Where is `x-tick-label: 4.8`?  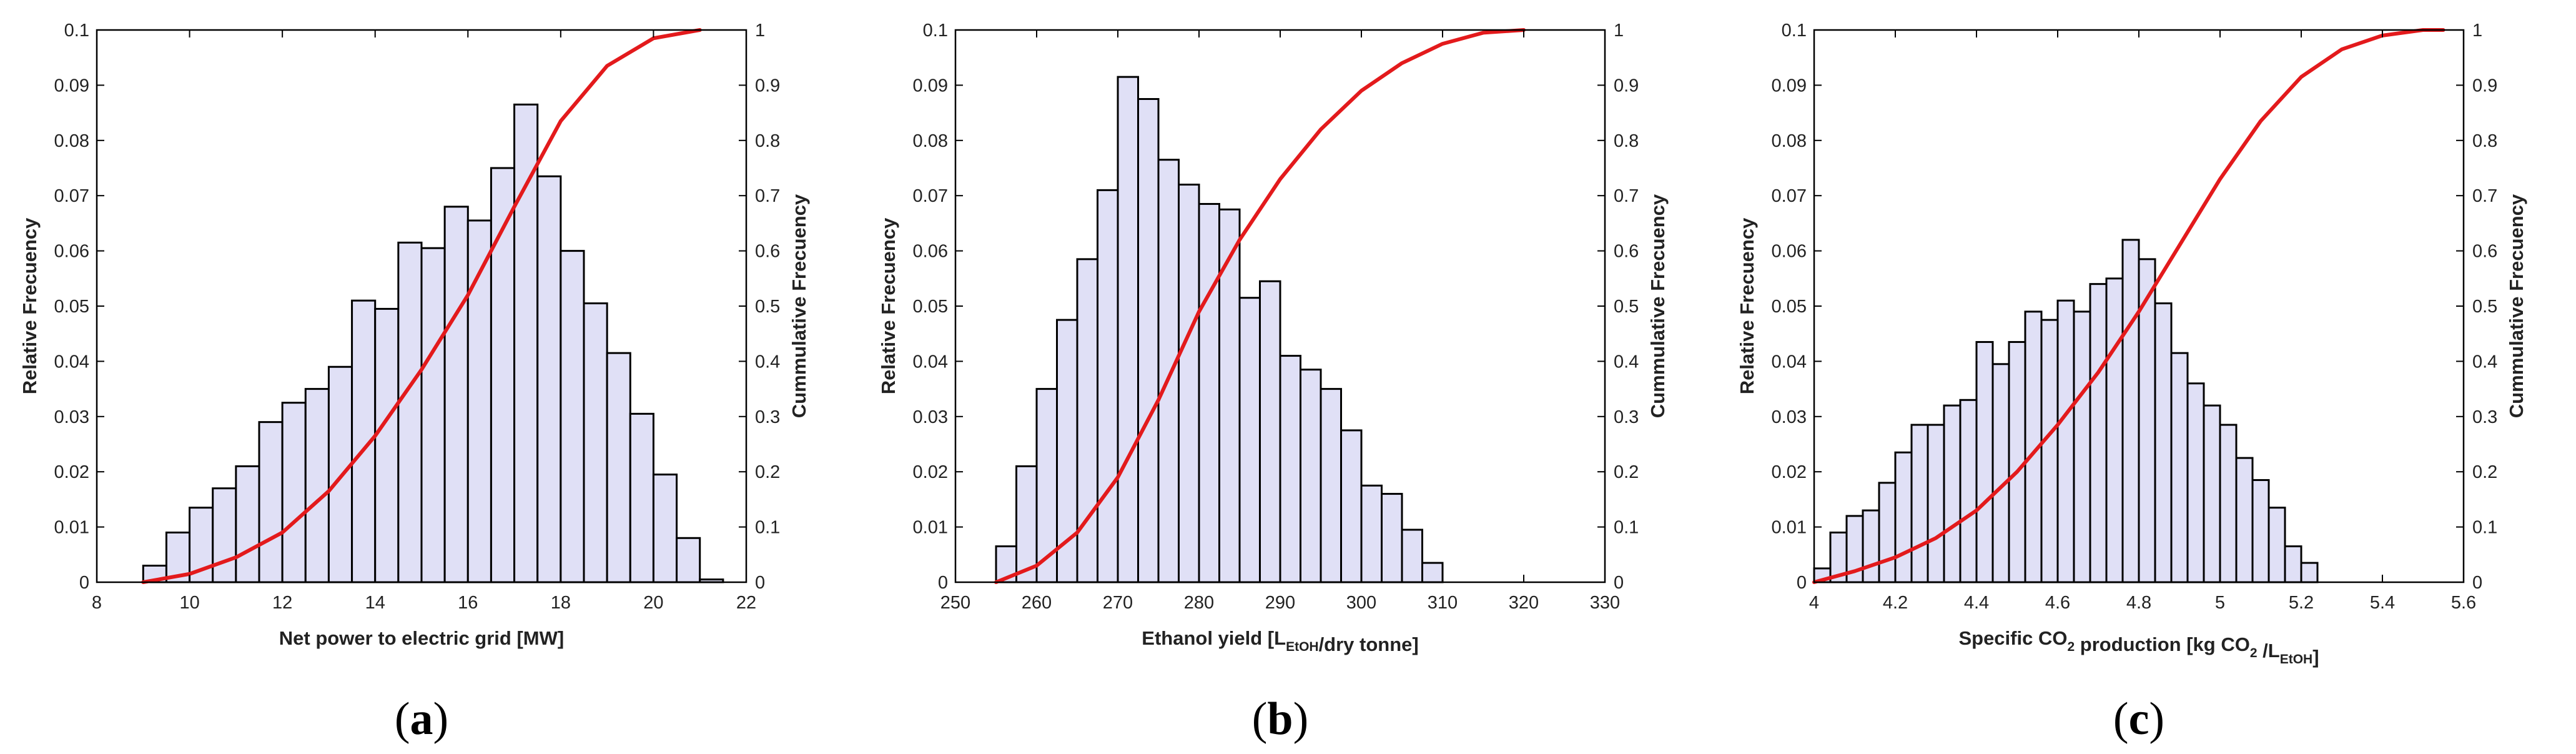
x-tick-label: 4.8 is located at coordinates (2138, 603).